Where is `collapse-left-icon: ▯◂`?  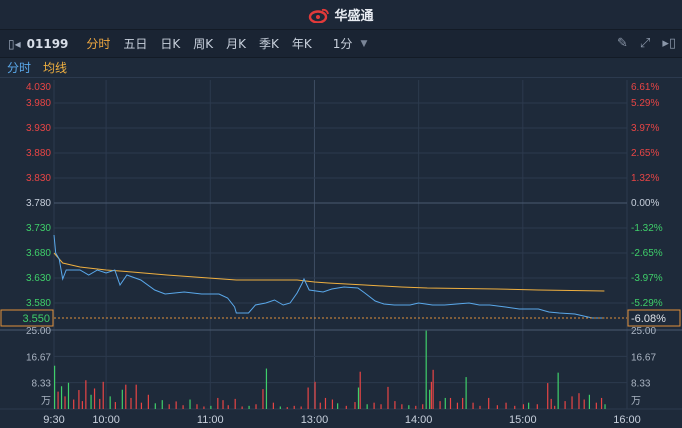 collapse-left-icon: ▯◂ is located at coordinates (14, 43).